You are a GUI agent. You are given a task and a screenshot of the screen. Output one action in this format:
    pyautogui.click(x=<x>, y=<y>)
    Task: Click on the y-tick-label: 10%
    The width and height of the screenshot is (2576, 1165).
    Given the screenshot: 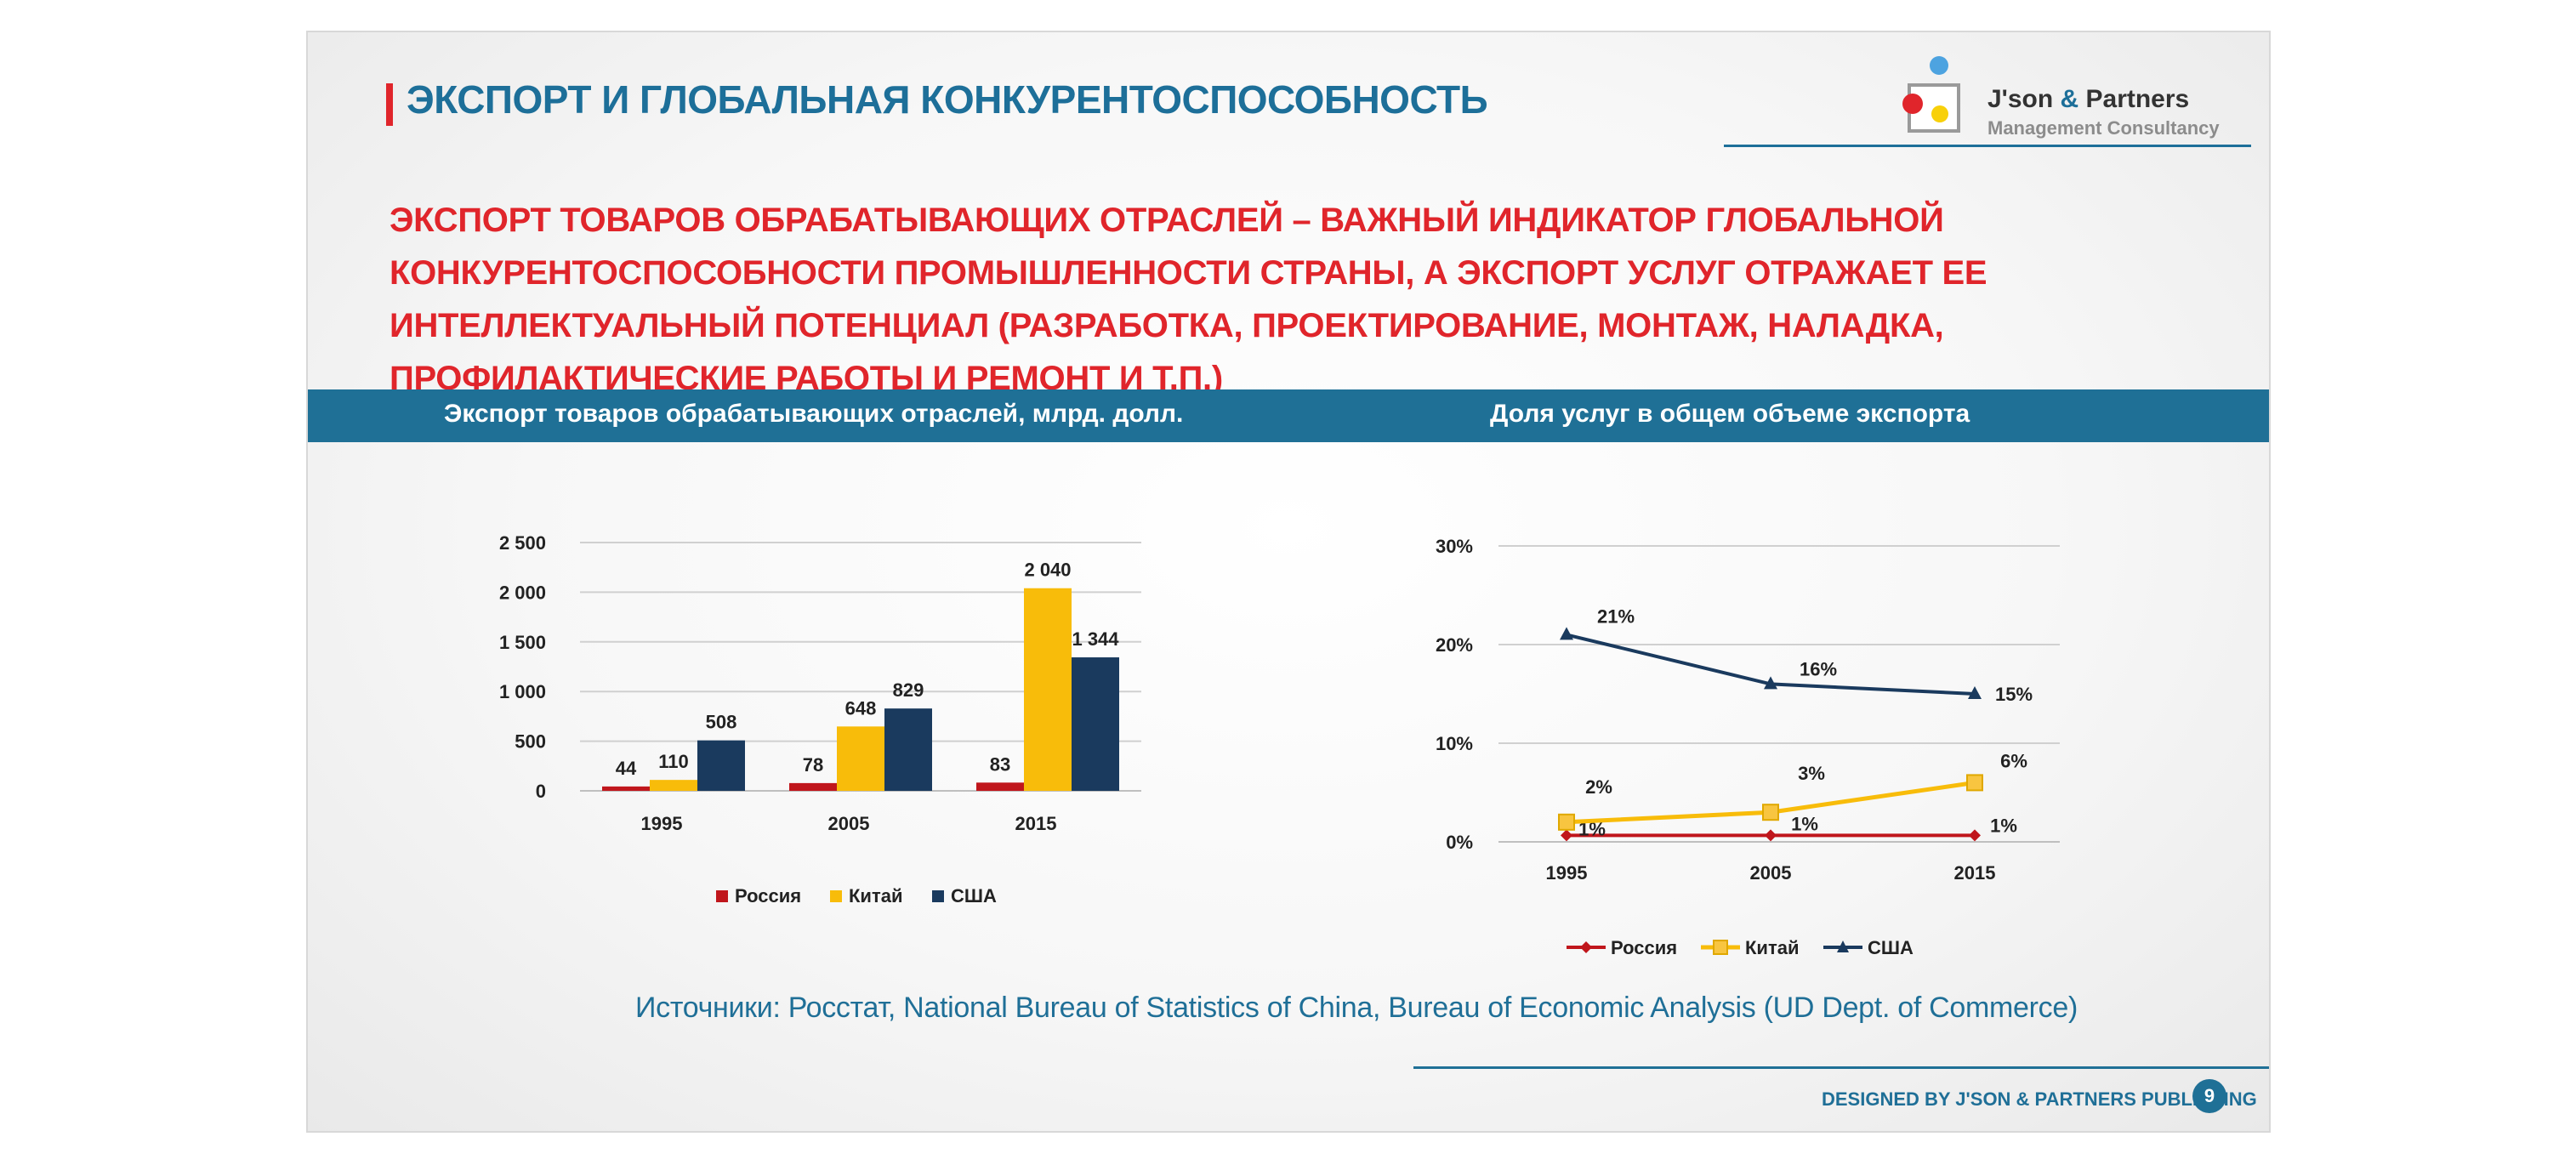 What is the action you would take?
    pyautogui.click(x=1454, y=743)
    